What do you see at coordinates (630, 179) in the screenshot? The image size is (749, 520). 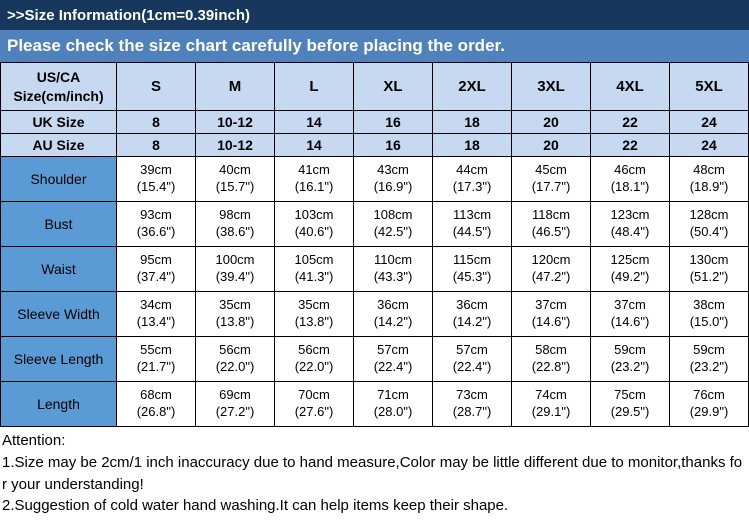 I see `measurement-cell: 46cm (18.1")` at bounding box center [630, 179].